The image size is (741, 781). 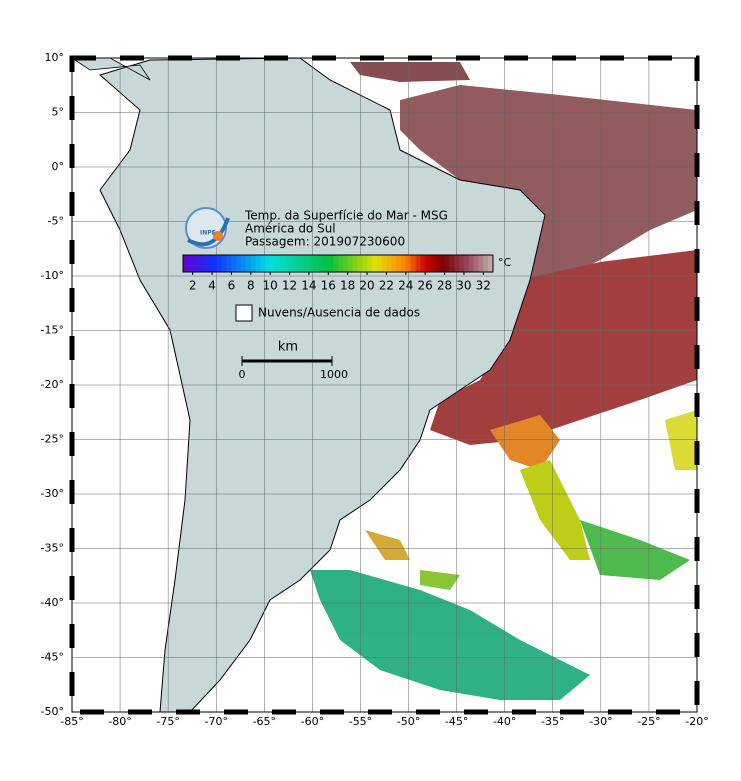 I want to click on scale-unit: km, so click(x=288, y=347).